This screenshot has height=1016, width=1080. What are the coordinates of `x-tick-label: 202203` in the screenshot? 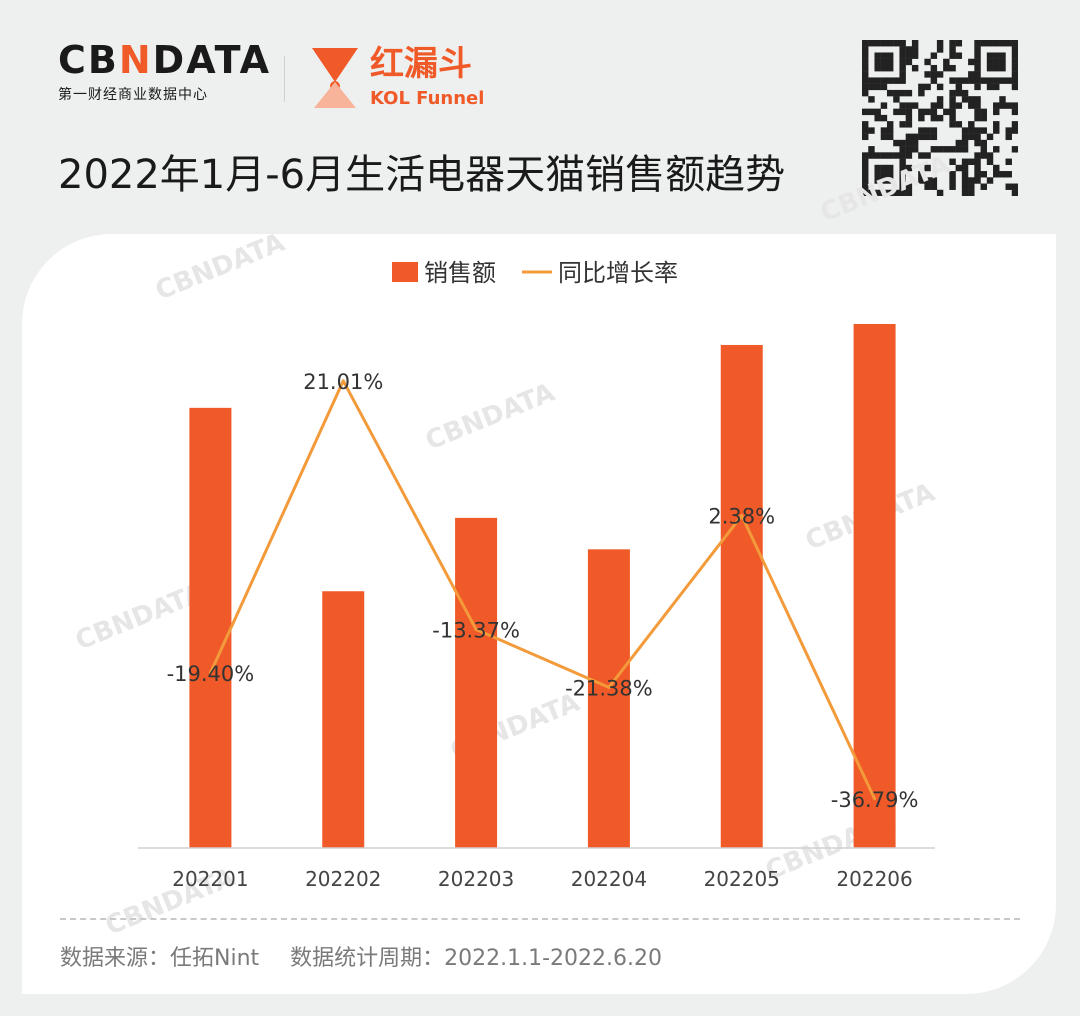 It's located at (476, 879).